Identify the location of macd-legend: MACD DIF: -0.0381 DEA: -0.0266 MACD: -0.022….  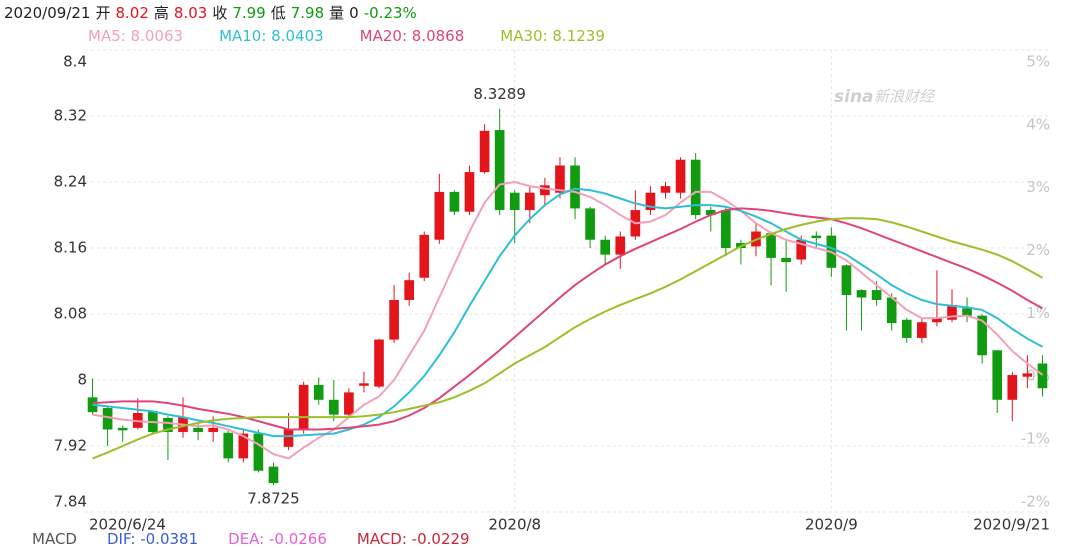
(266, 539).